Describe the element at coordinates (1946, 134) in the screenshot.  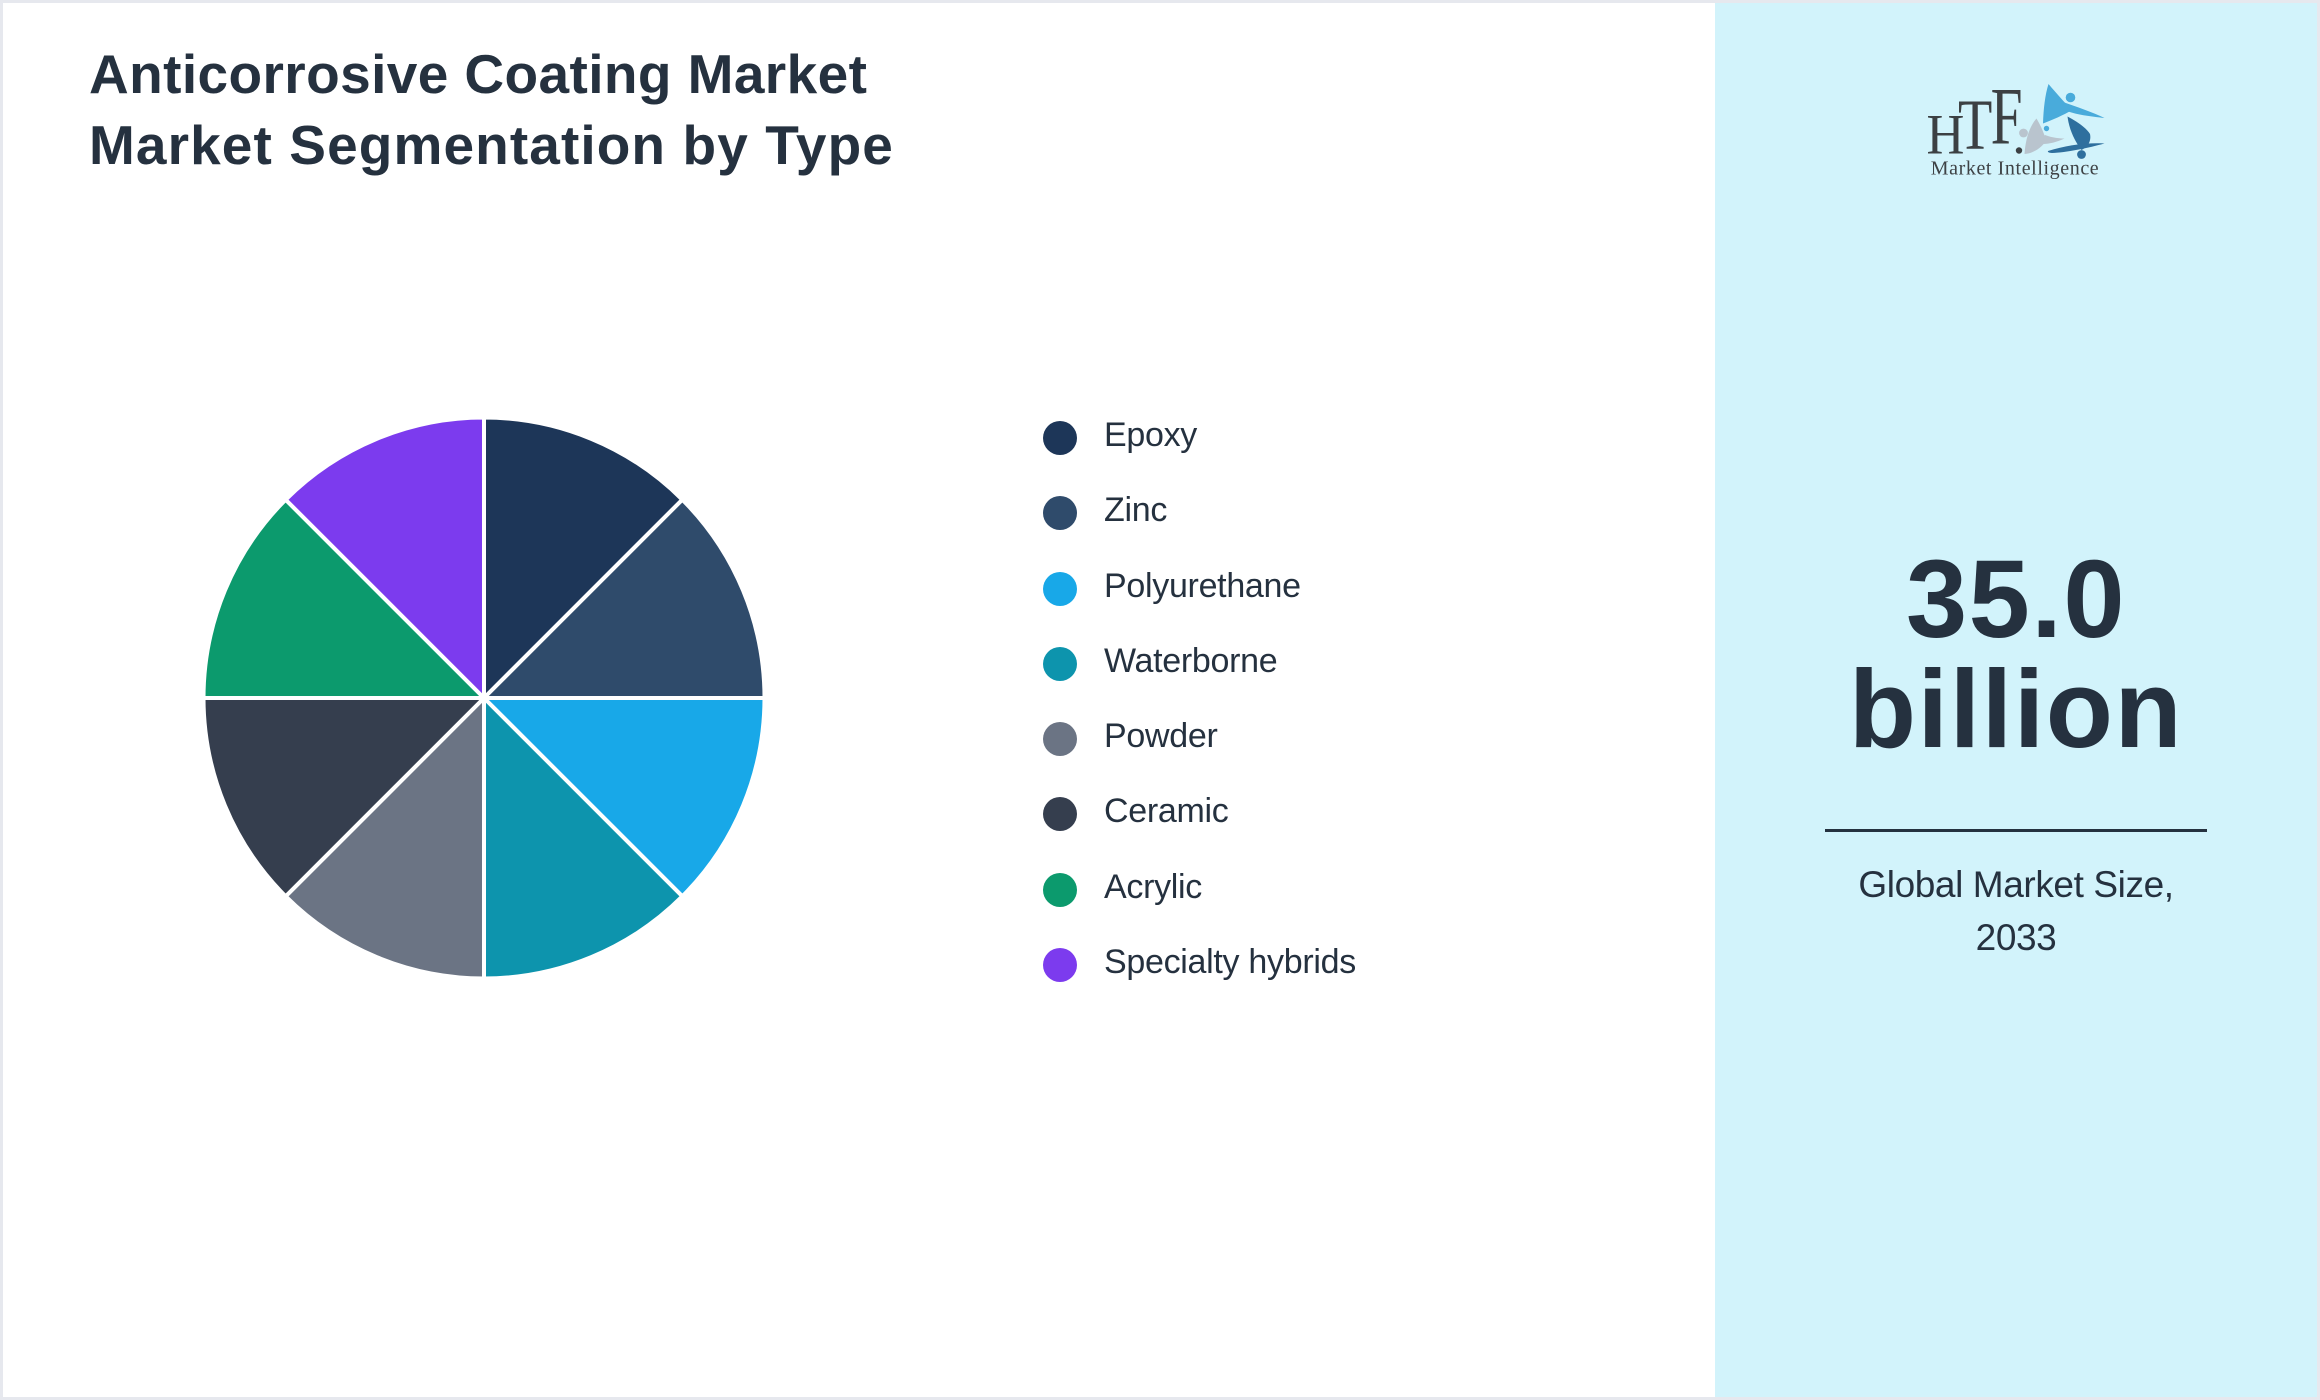
I see `svg-text: H` at that location.